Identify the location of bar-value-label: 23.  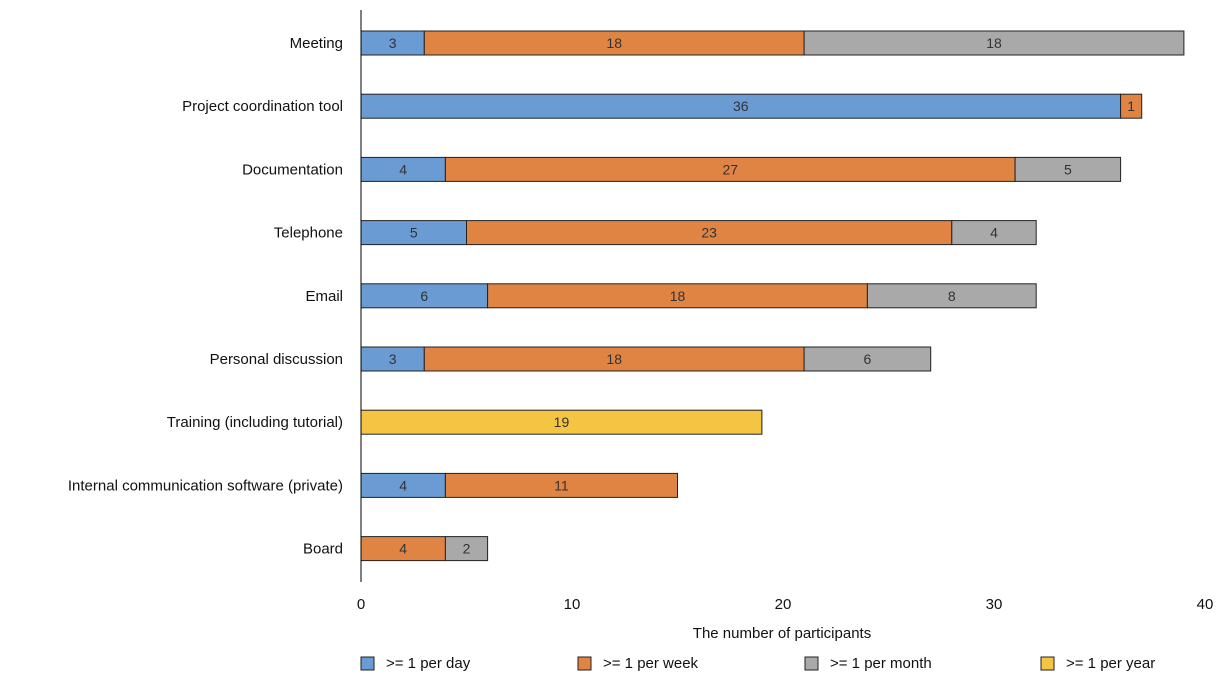
(709, 233).